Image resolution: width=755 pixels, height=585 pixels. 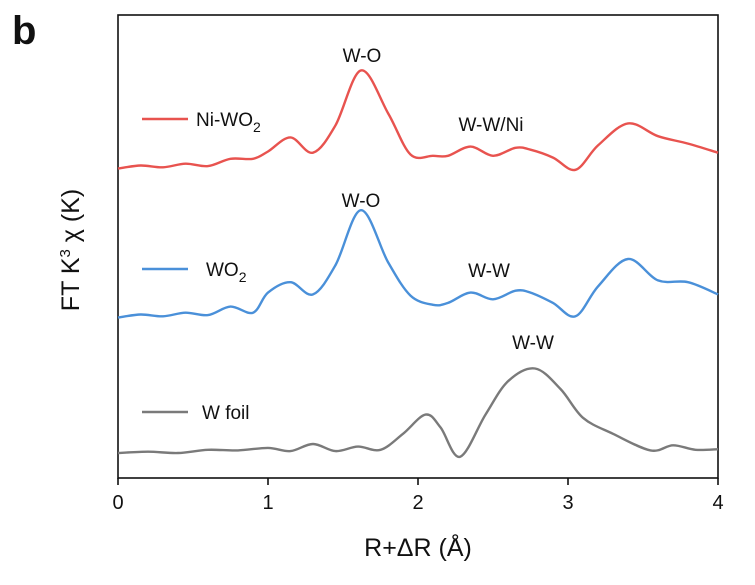 I want to click on panel-label: b, so click(x=24, y=31).